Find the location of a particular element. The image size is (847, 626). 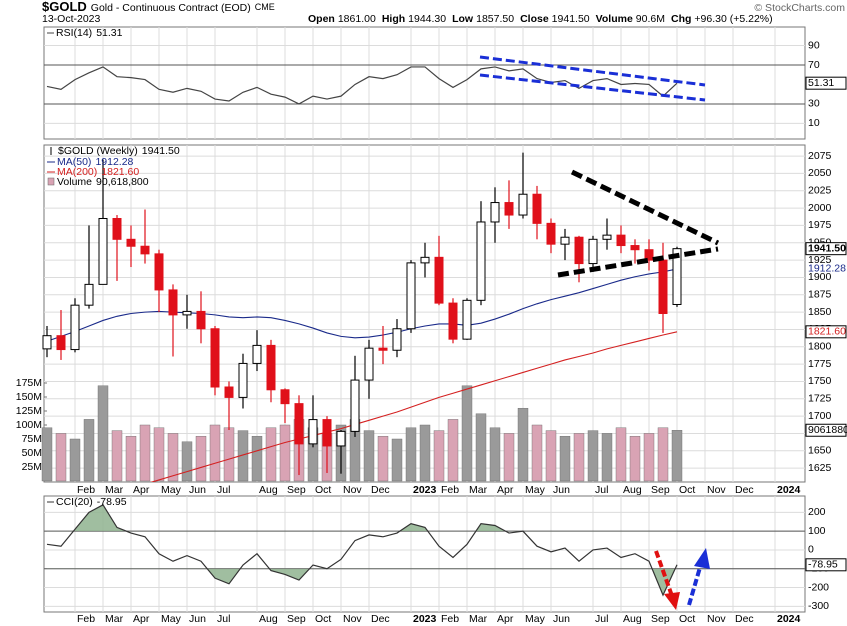

value-tag-box is located at coordinates (826, 332).